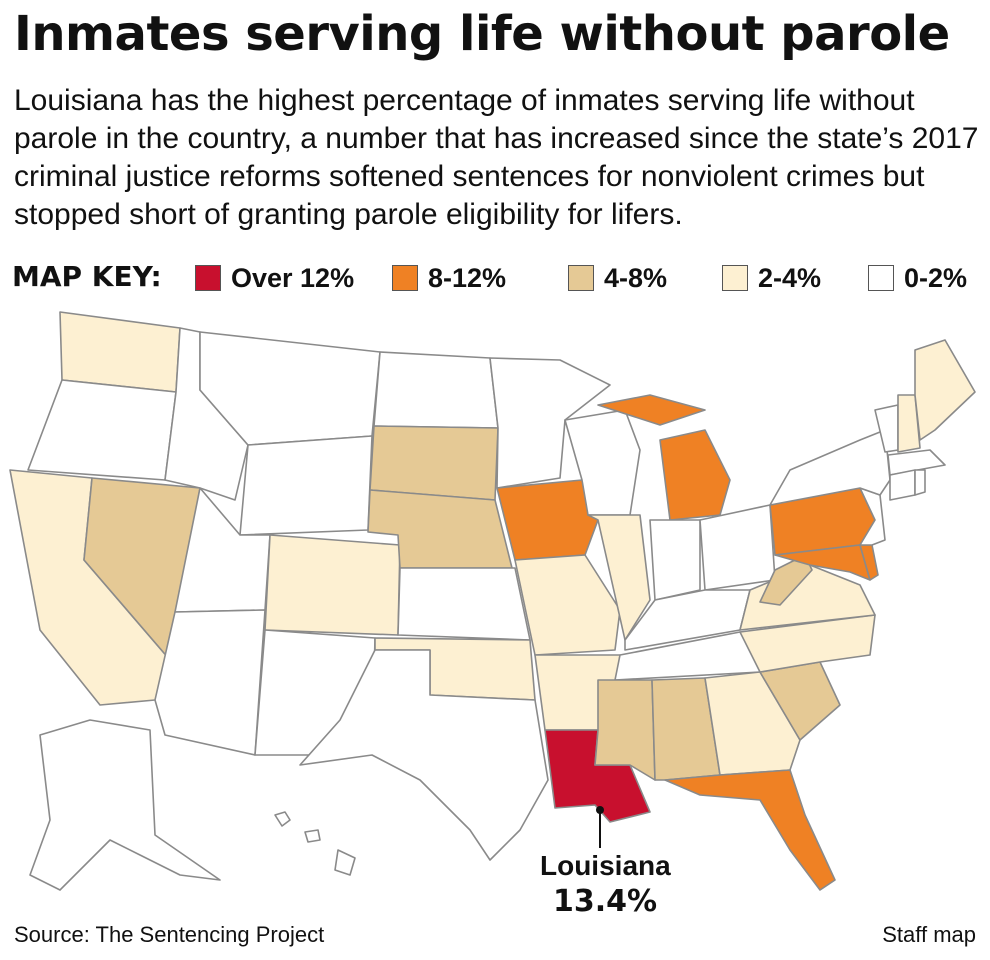 The width and height of the screenshot is (990, 960). I want to click on state-new-hampshire, so click(909, 423).